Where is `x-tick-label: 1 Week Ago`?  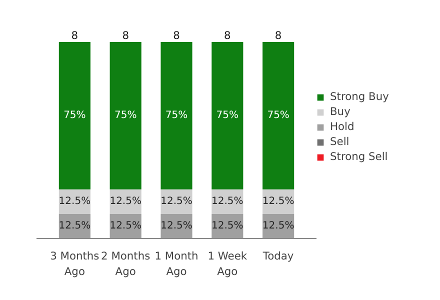 x-tick-label: 1 Week Ago is located at coordinates (228, 264).